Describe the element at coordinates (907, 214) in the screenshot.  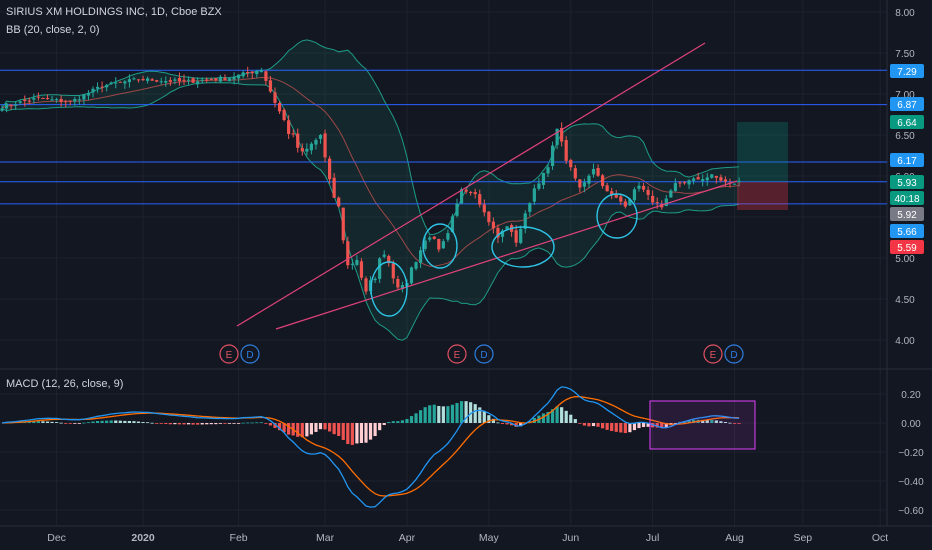
I see `price-level-tag: 5.92` at that location.